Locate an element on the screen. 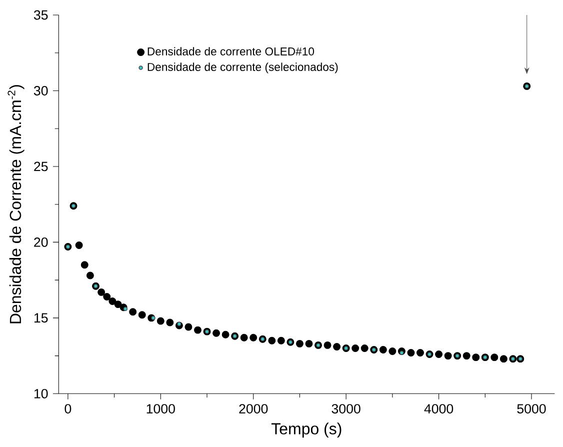  x-tick-label: 5000 is located at coordinates (531, 409).